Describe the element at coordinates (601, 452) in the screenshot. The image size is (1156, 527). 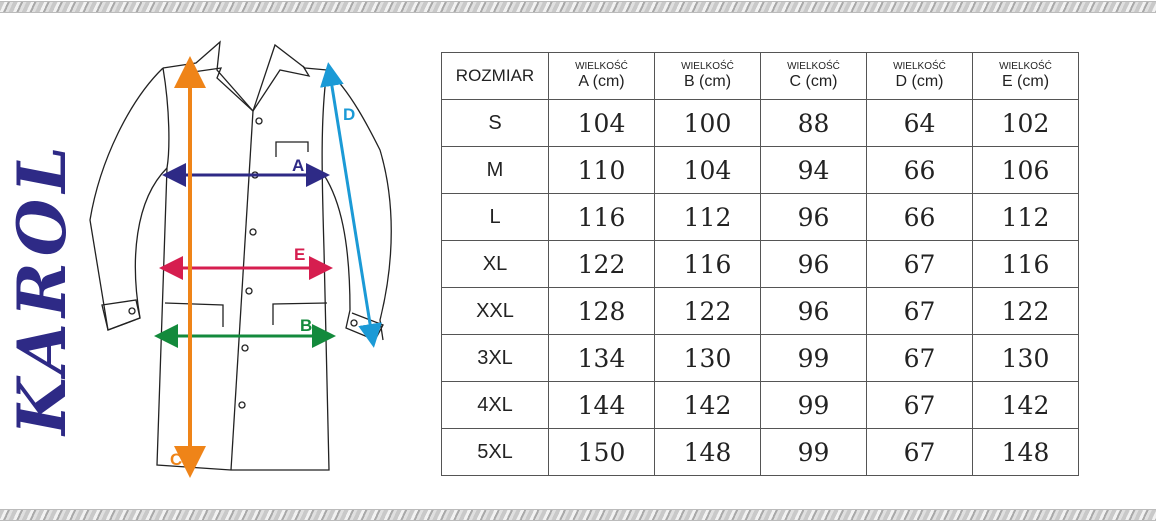
I see `value-cell: 150` at that location.